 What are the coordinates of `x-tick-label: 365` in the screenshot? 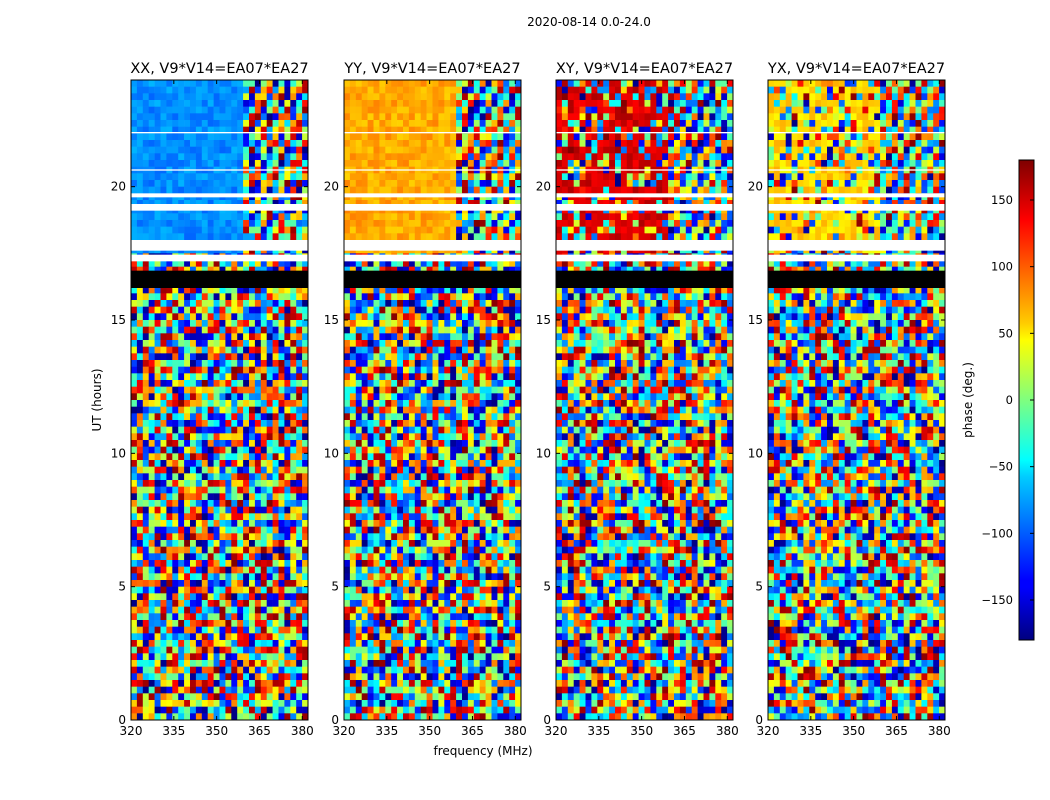 It's located at (259, 731).